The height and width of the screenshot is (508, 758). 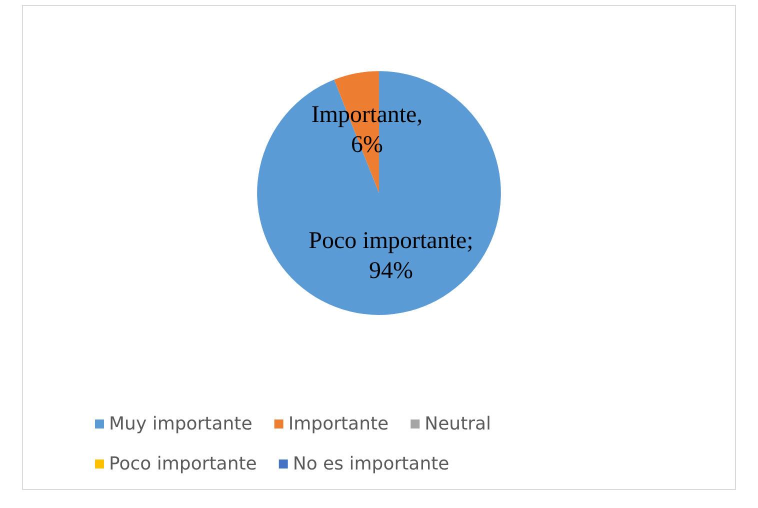 I want to click on legend-label: Poco importante, so click(x=183, y=464).